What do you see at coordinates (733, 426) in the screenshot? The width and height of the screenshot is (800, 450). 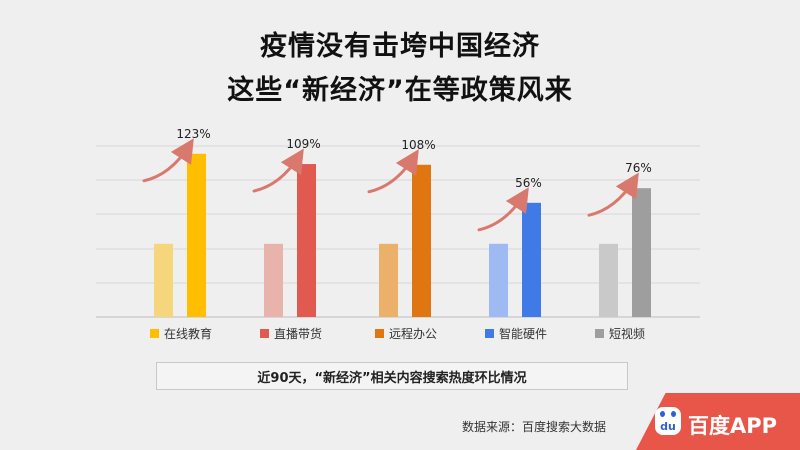 I see `brand-name: 百度APP` at bounding box center [733, 426].